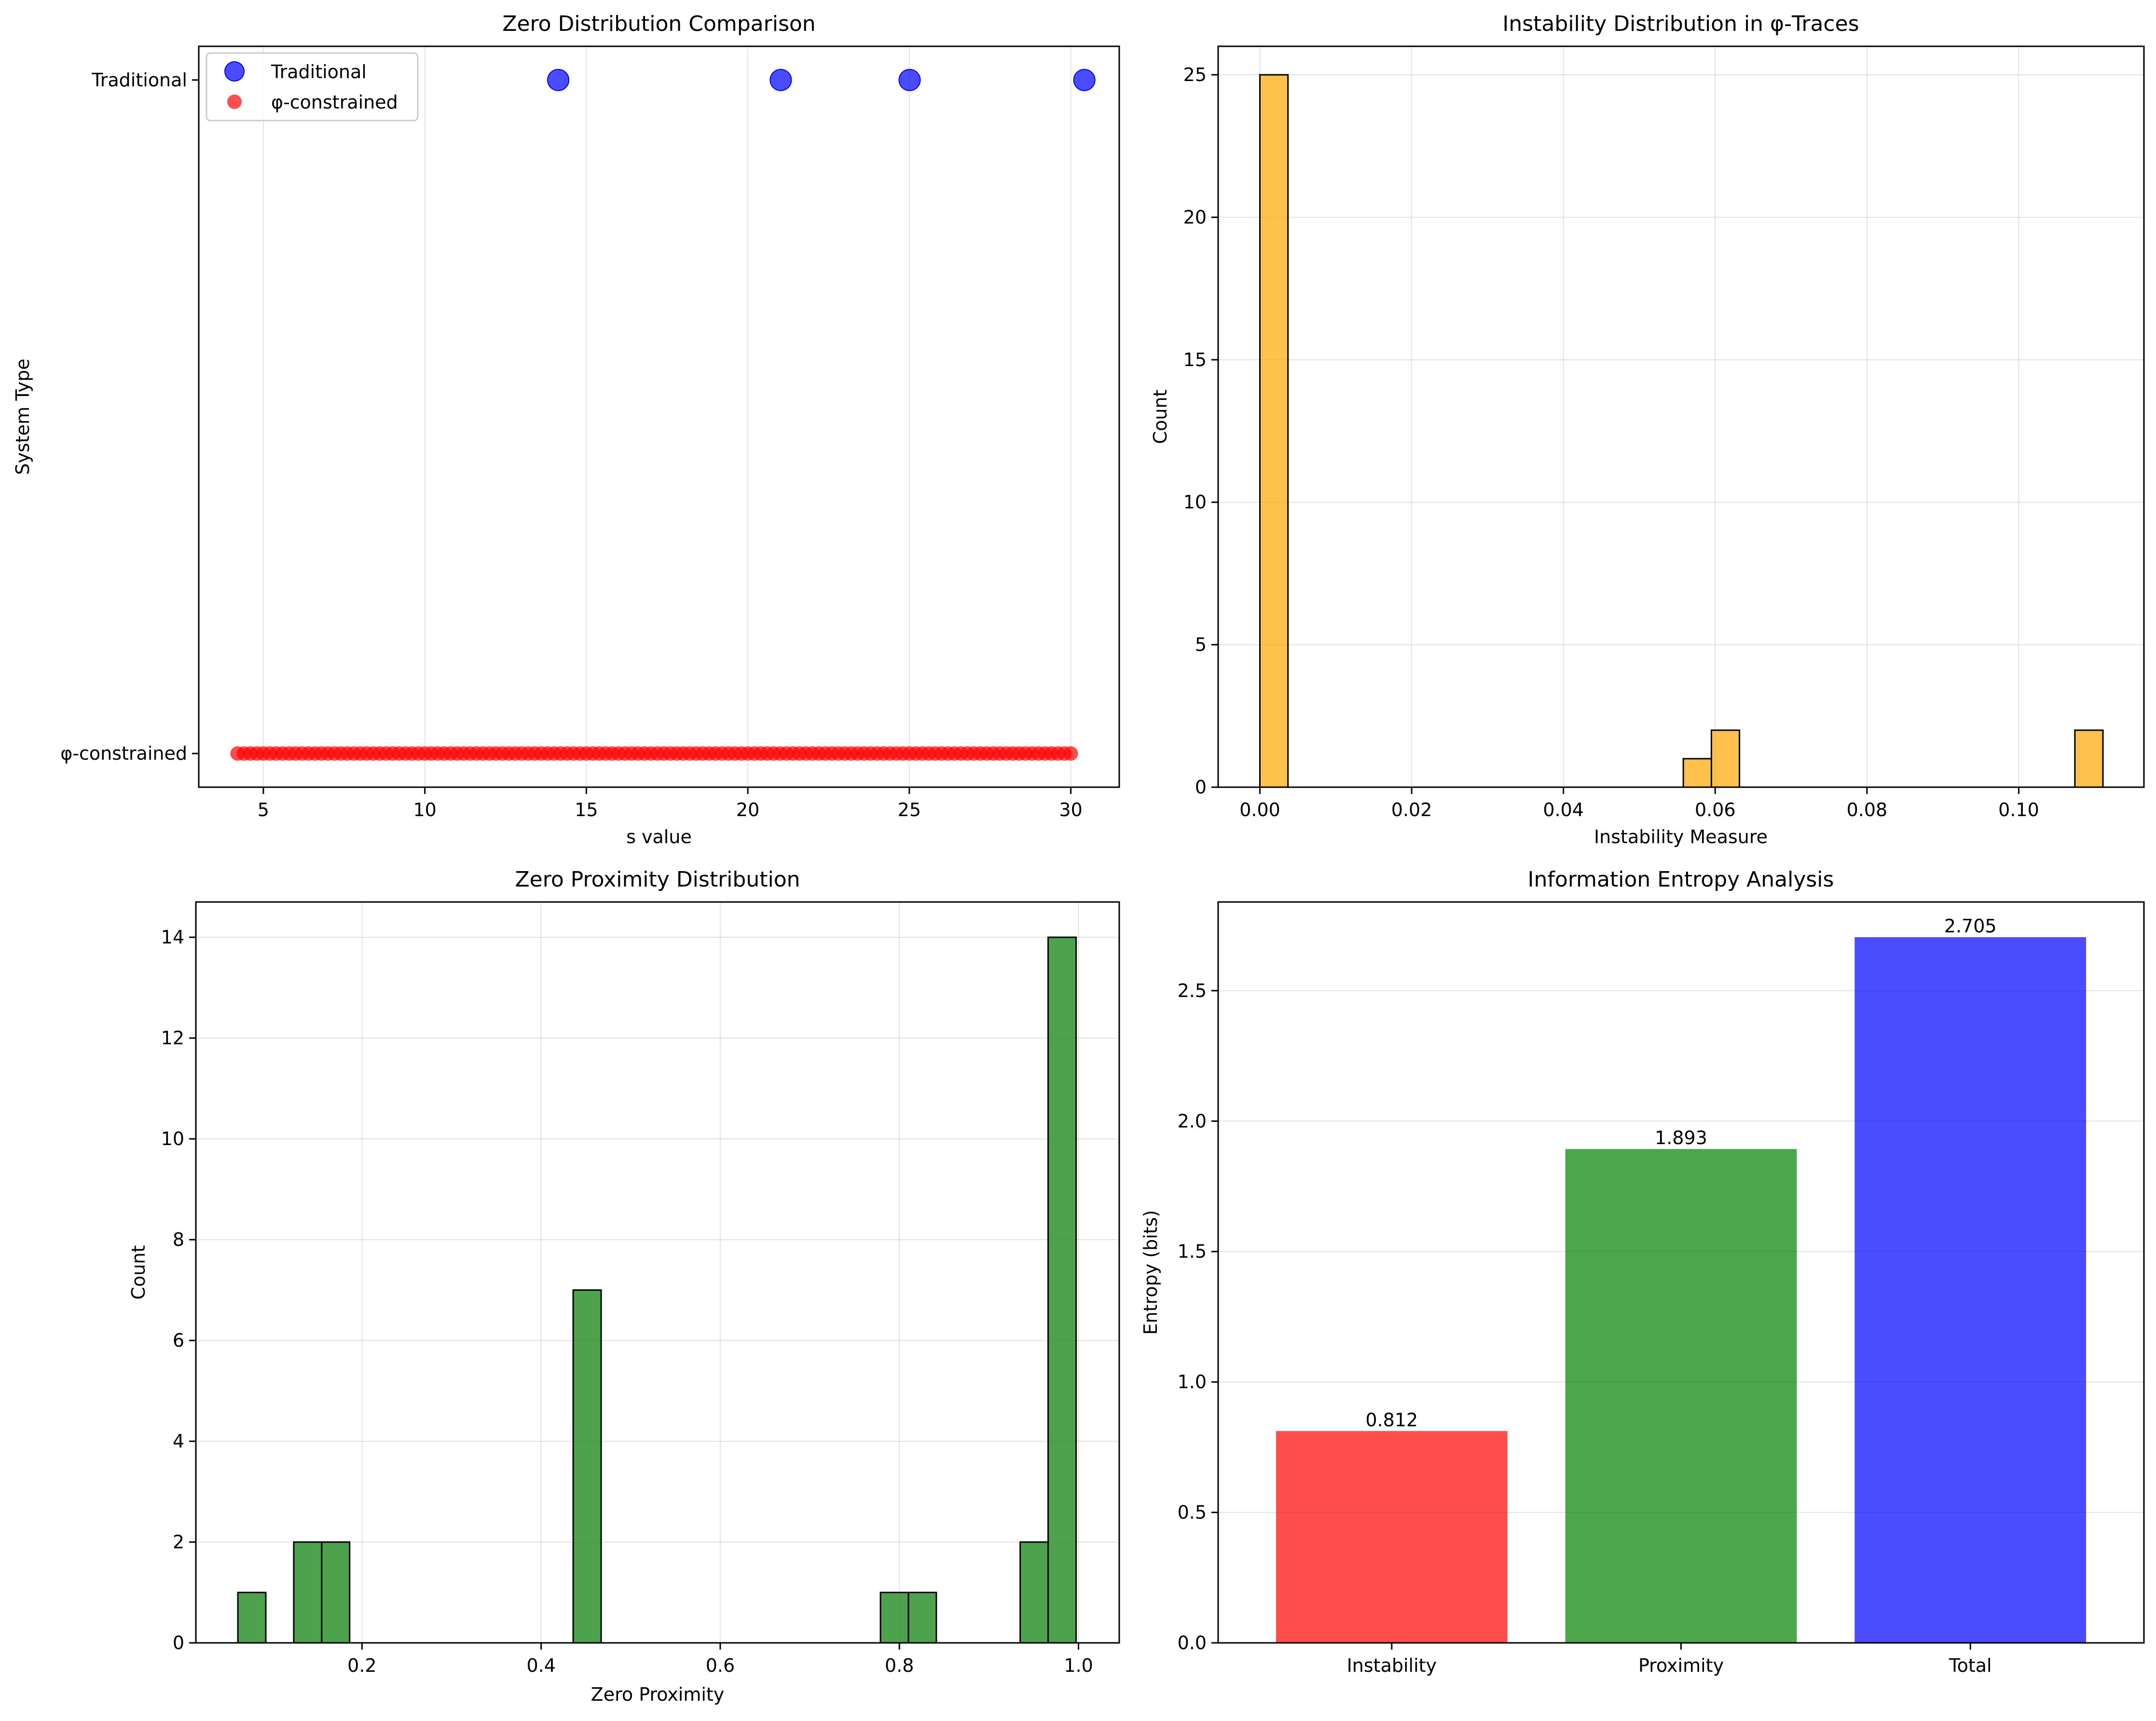  I want to click on y-tick-label: 2.5, so click(1193, 990).